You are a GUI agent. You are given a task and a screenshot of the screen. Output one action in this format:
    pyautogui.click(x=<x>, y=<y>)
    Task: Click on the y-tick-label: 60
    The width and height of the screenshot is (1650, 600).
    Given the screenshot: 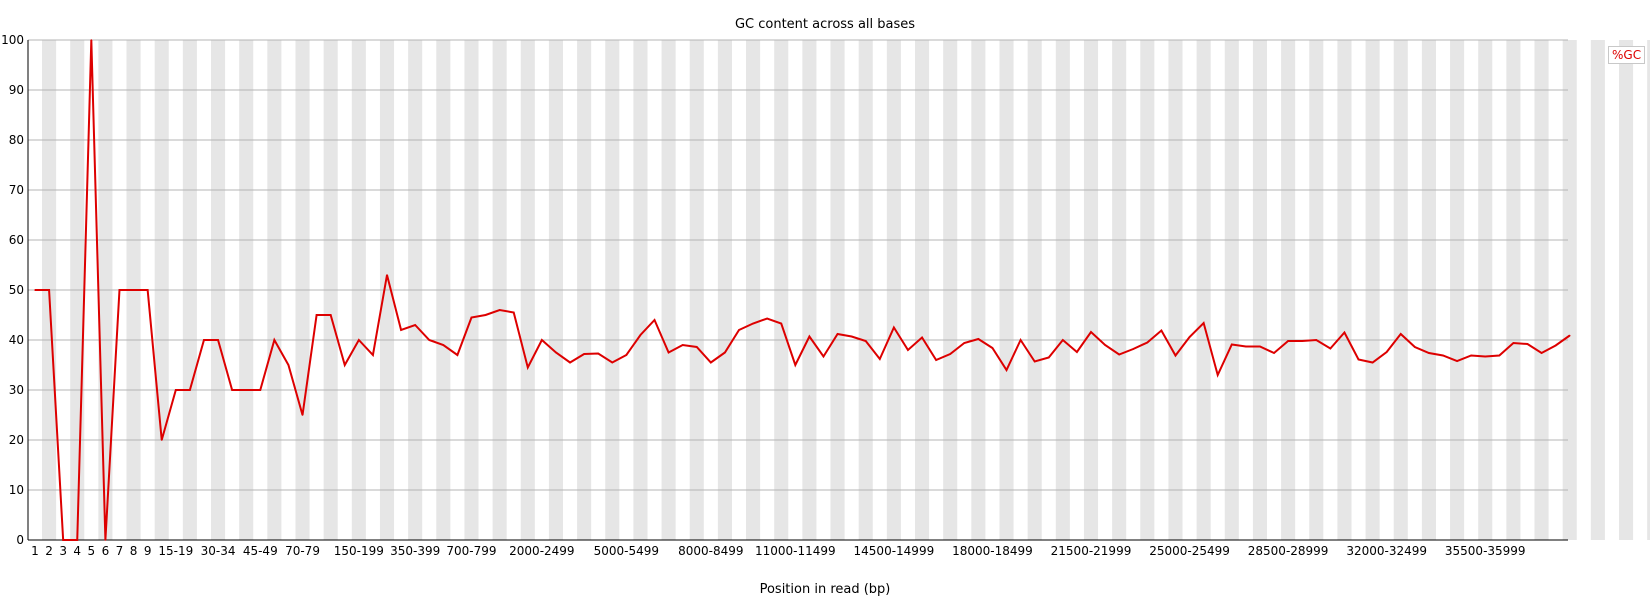 What is the action you would take?
    pyautogui.click(x=16, y=240)
    